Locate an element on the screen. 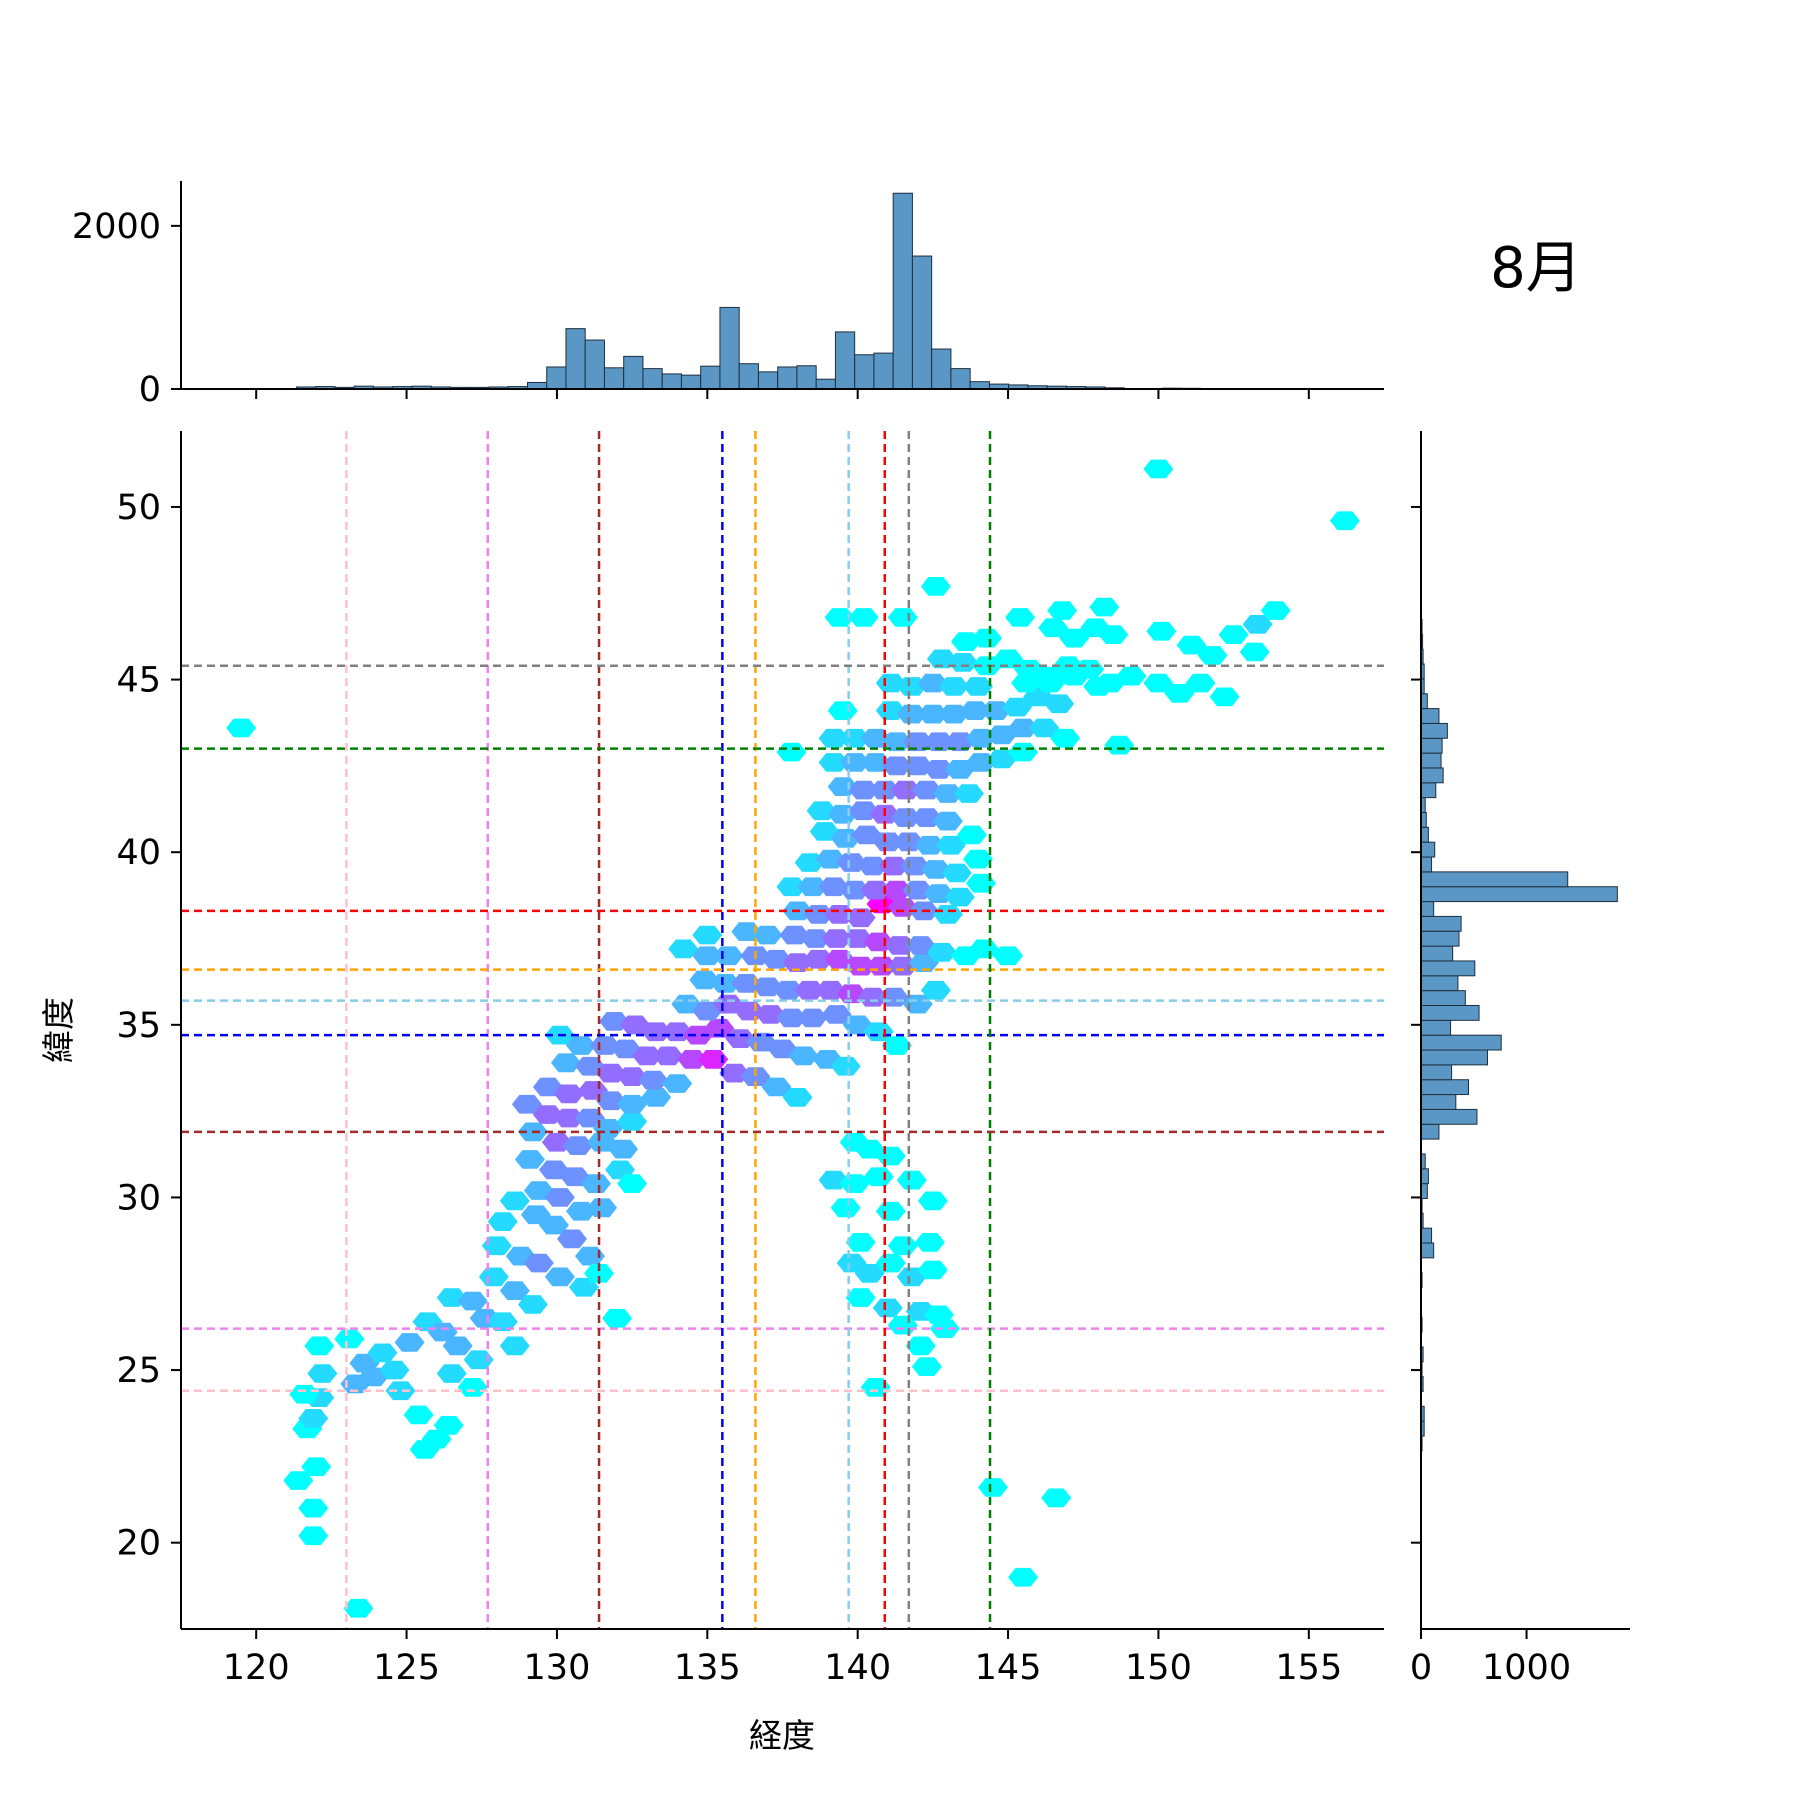 Image resolution: width=1800 pixels, height=1804 pixels. y-tick-label: 25 is located at coordinates (138, 1371).